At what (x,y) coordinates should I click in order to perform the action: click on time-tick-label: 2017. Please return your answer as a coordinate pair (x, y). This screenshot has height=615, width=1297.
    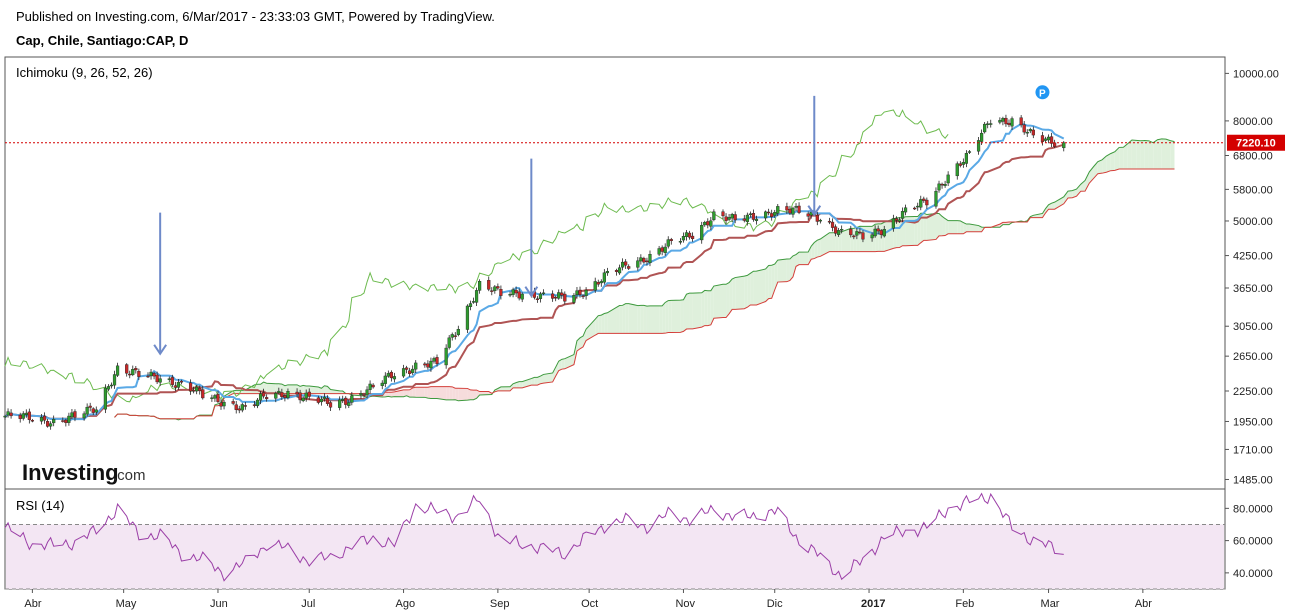
    Looking at the image, I should click on (873, 604).